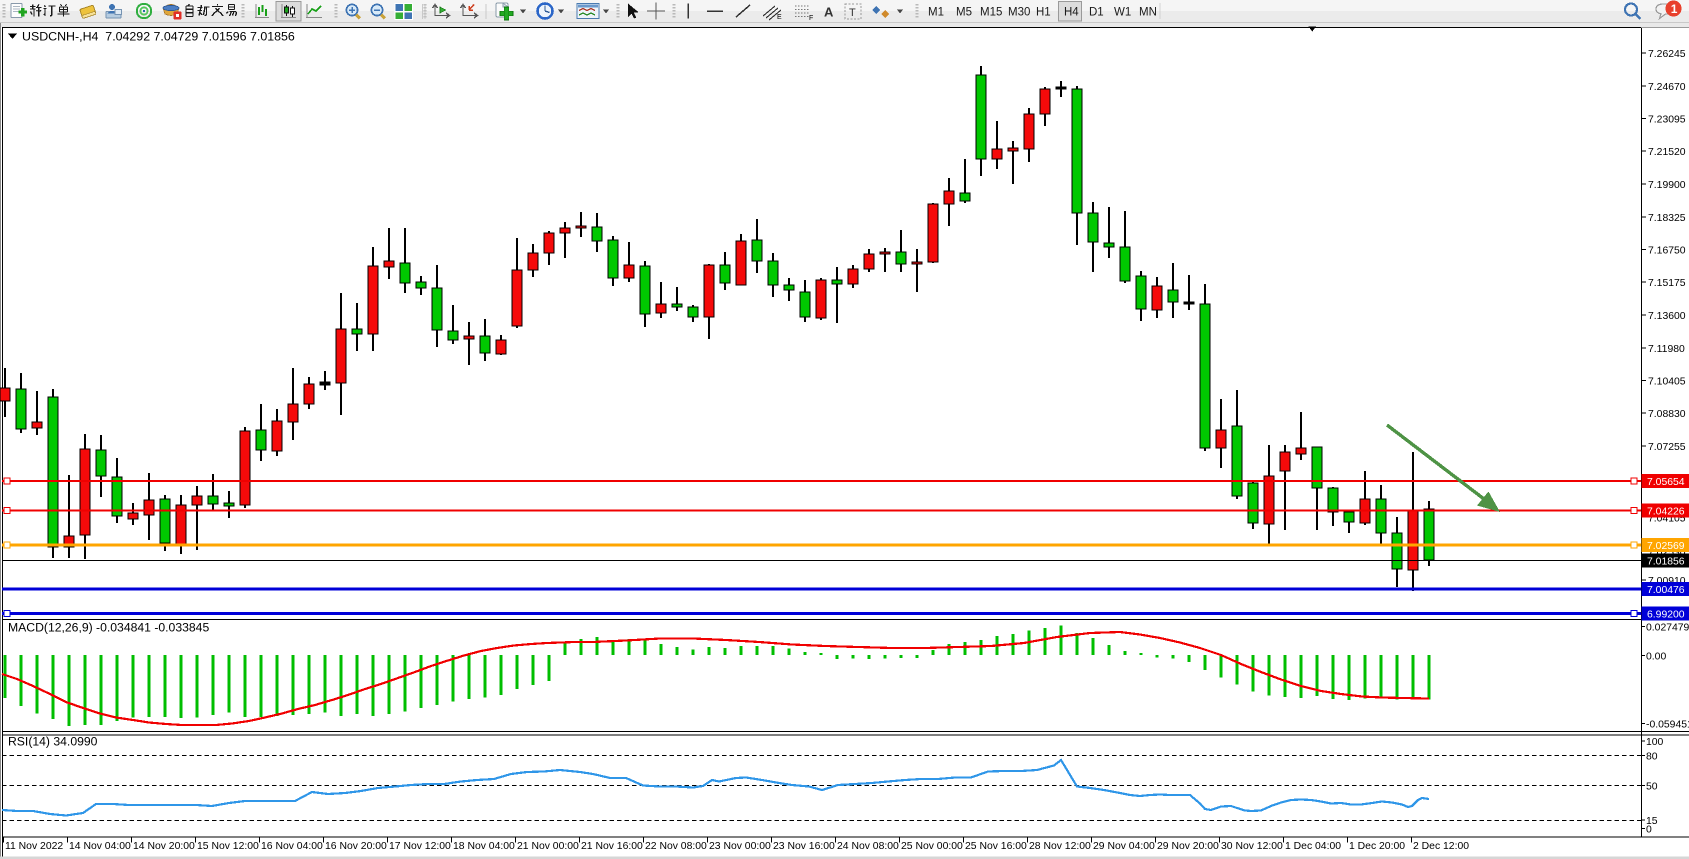  What do you see at coordinates (1122, 13) in the screenshot?
I see `svg-text: W1` at bounding box center [1122, 13].